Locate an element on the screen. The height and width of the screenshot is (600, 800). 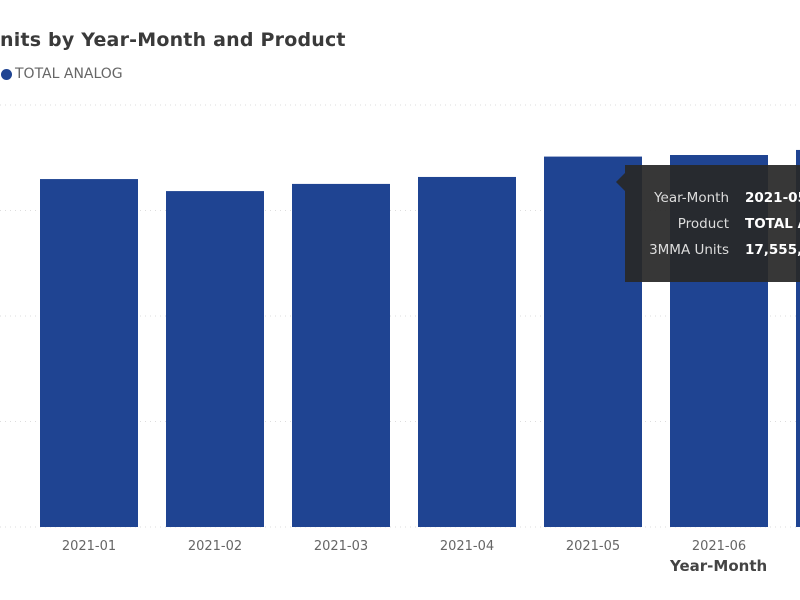
legend-label: TOTAL ANALOG is located at coordinates (69, 74).